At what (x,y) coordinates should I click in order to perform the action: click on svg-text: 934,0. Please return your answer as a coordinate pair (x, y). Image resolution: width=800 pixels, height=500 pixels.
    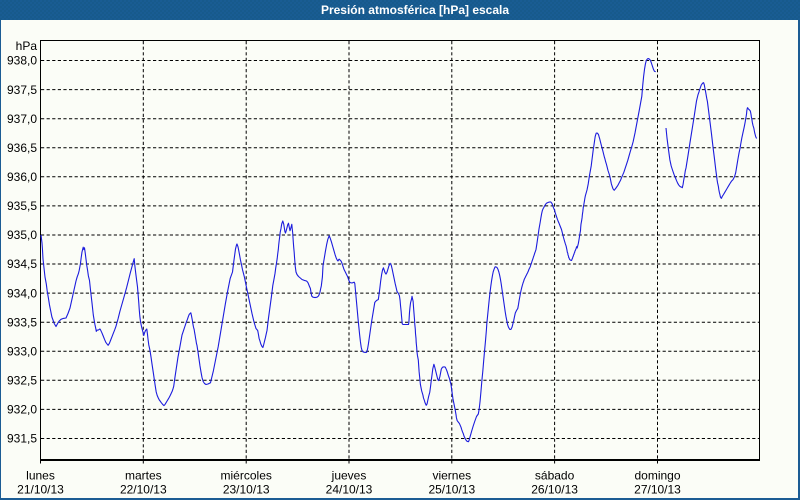
    Looking at the image, I should click on (22, 293).